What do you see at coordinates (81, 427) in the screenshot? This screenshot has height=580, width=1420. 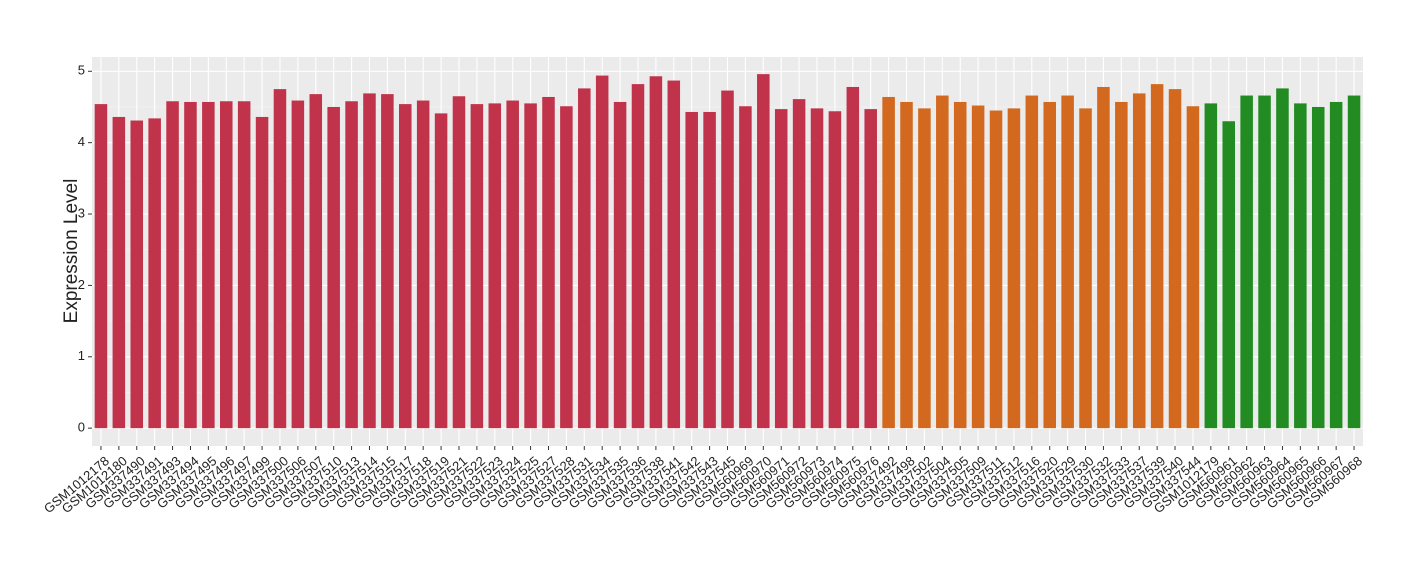 I see `y-tick-label: 0` at bounding box center [81, 427].